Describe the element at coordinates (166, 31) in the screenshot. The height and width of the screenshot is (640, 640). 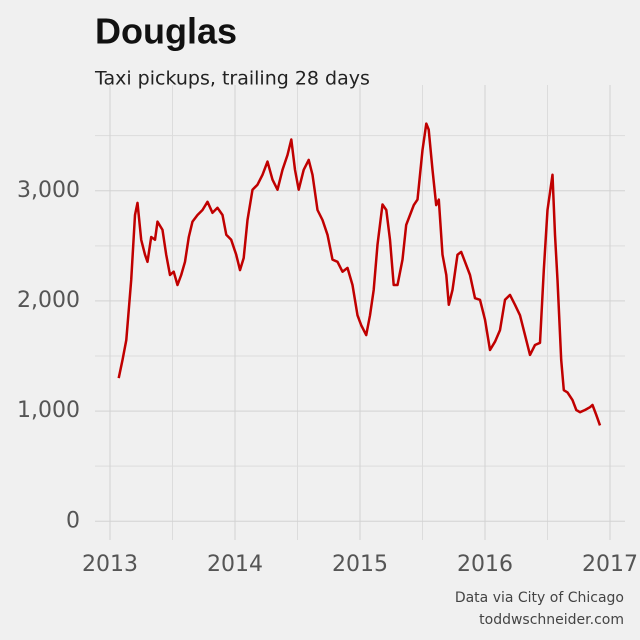
I see `chart-title: Douglas` at that location.